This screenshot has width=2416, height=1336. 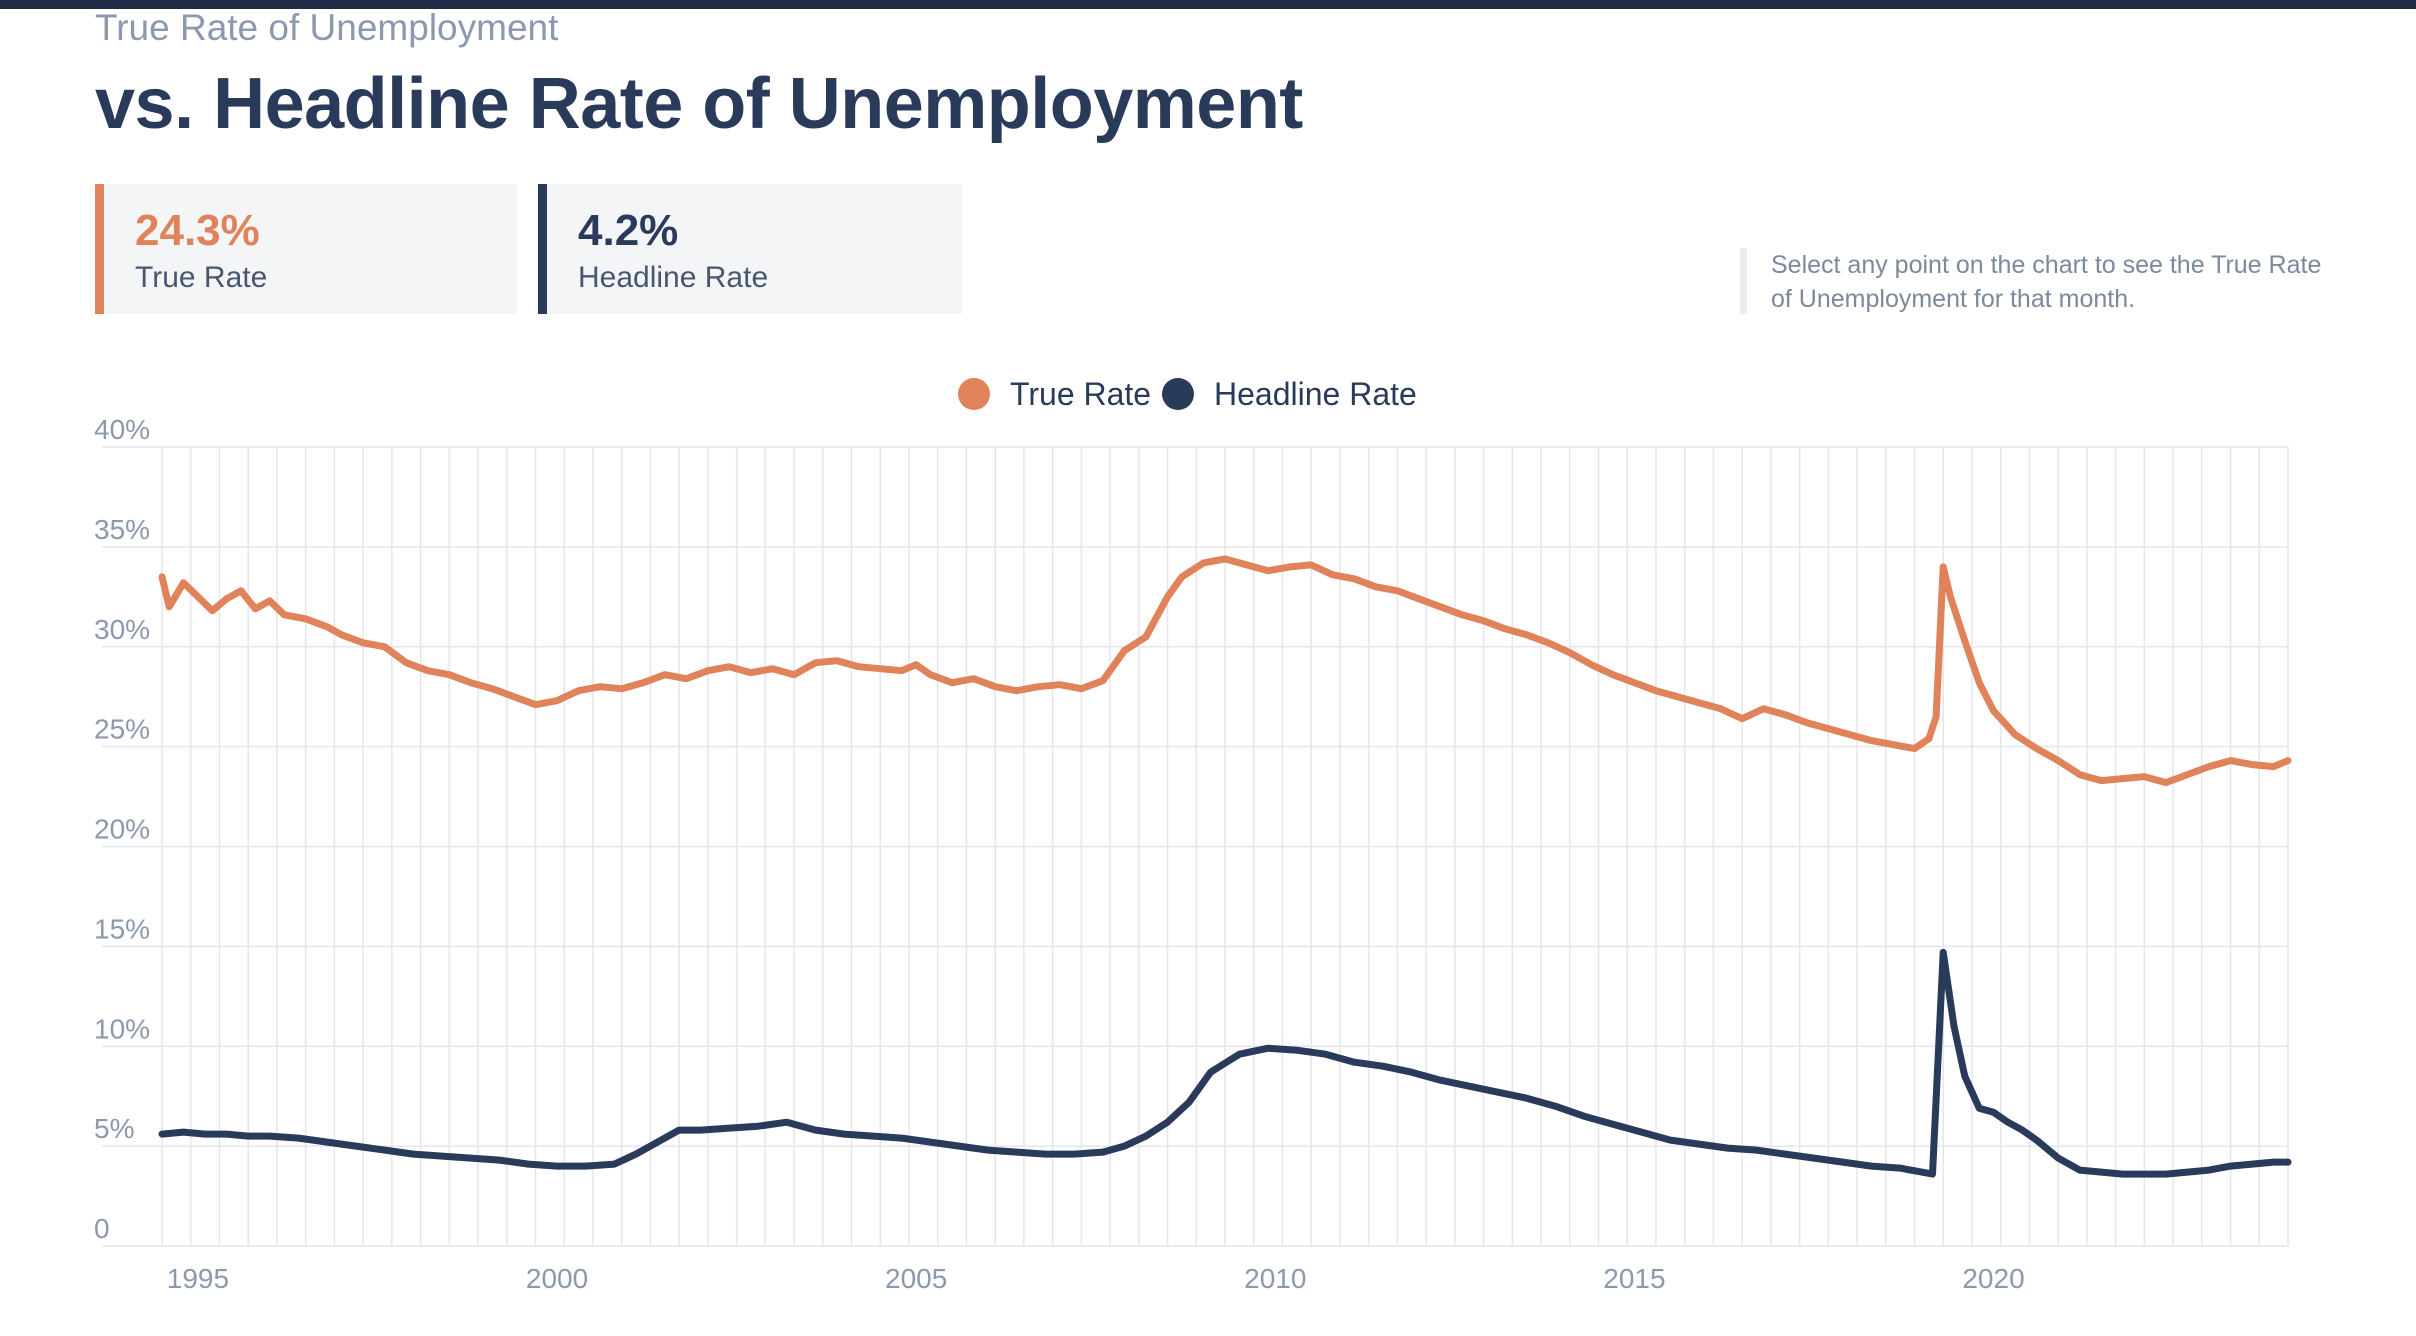 I want to click on headline-rate-accent-bar, so click(x=542, y=249).